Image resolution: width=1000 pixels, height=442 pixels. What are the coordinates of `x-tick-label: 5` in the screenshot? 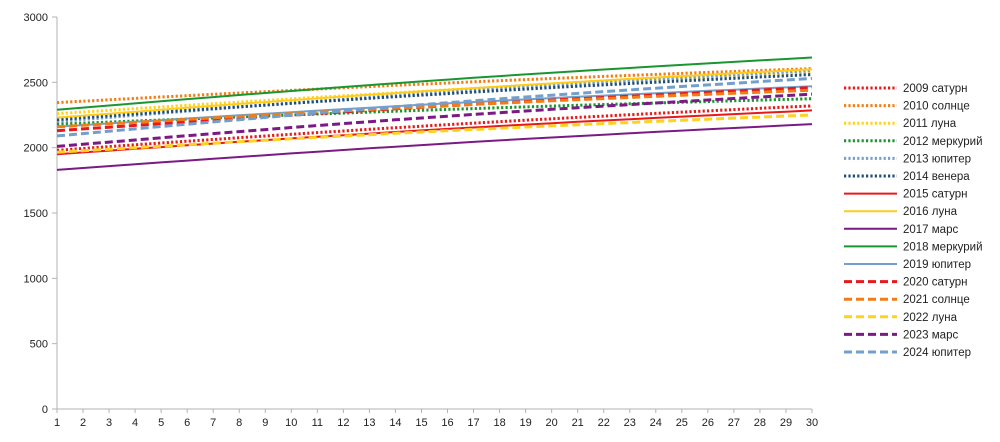 It's located at (161, 423).